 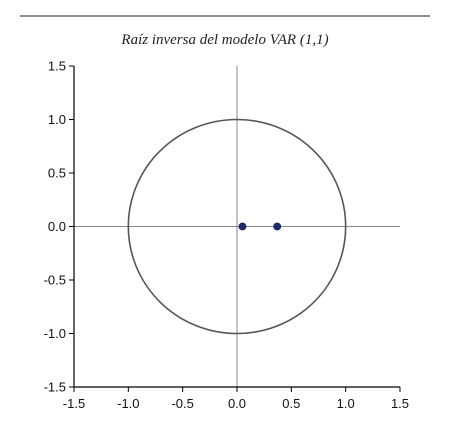 I want to click on x-tick-label: 1.5, so click(x=400, y=403).